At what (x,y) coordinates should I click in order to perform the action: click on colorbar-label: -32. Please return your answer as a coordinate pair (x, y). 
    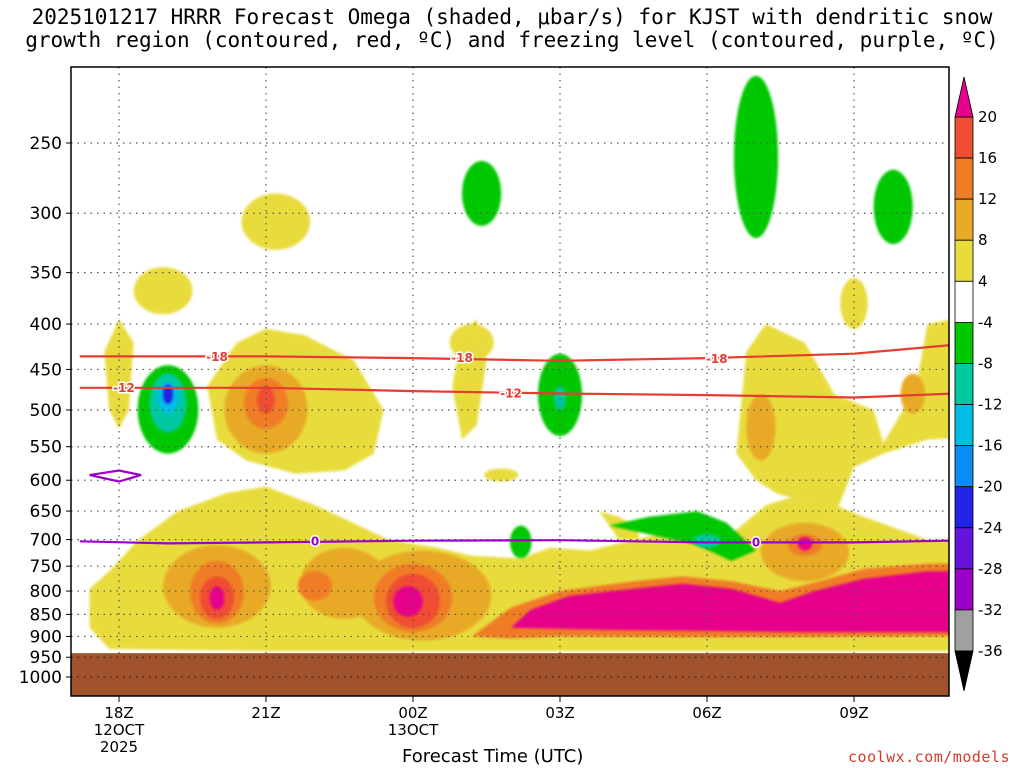
    Looking at the image, I should click on (990, 610).